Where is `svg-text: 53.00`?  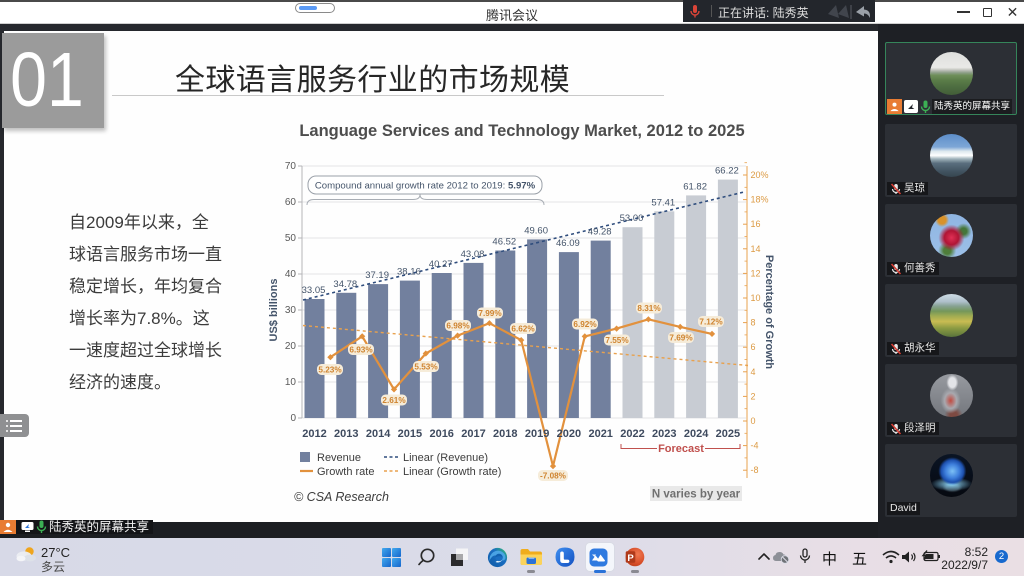
svg-text: 53.00 is located at coordinates (632, 218).